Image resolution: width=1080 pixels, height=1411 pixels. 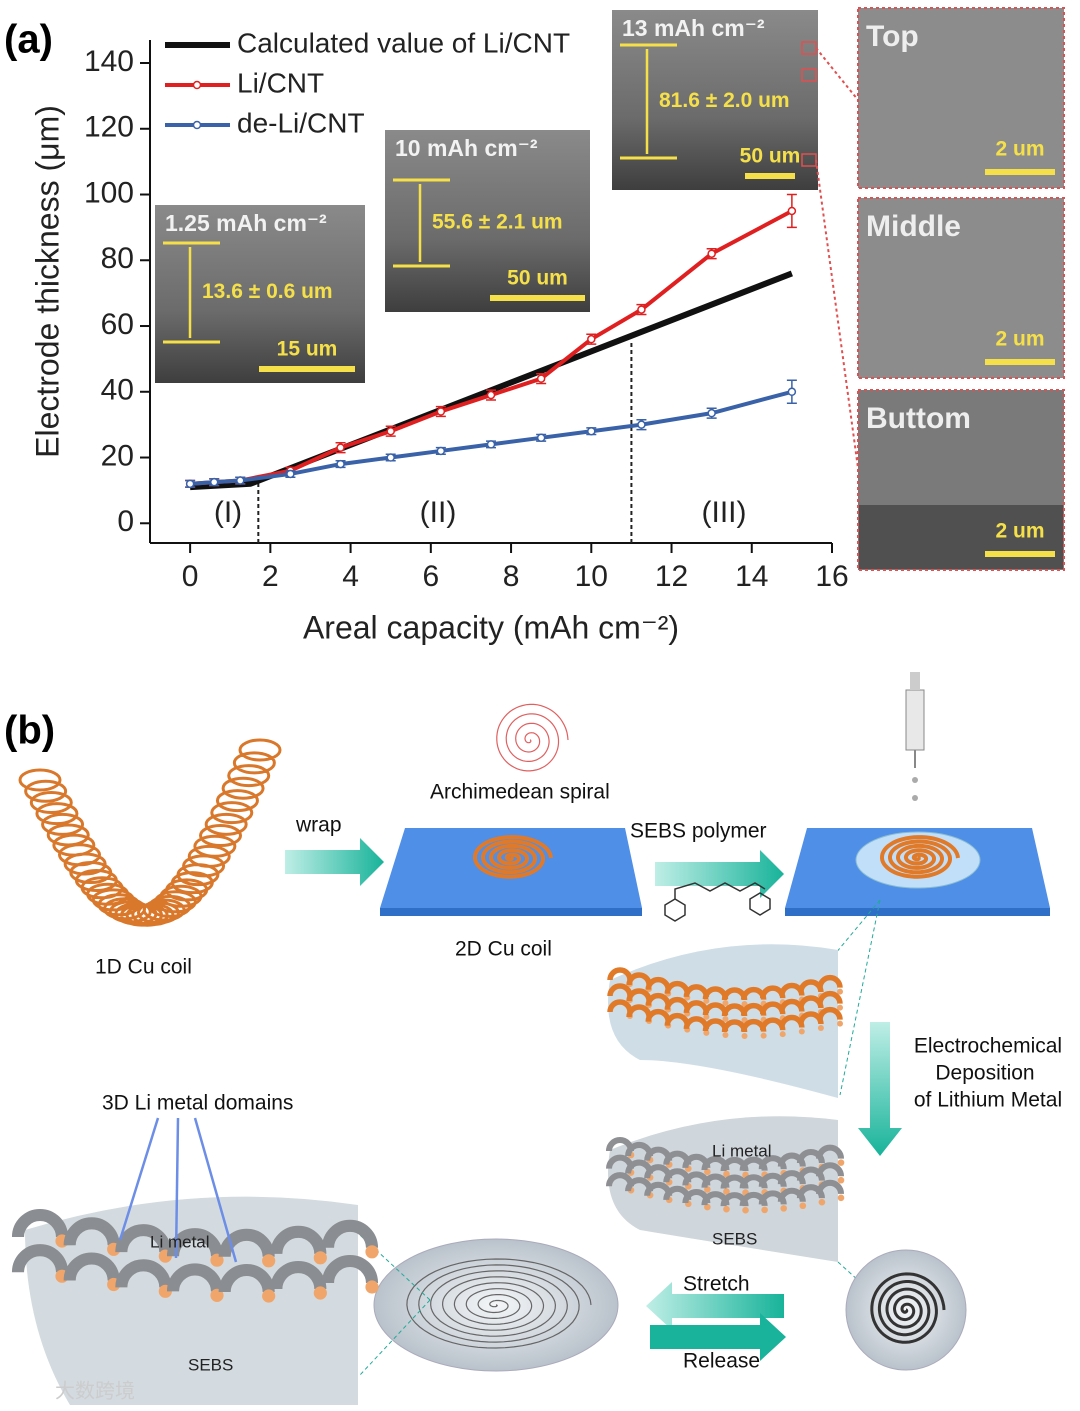 What do you see at coordinates (197, 85) in the screenshot?
I see `legend-marker` at bounding box center [197, 85].